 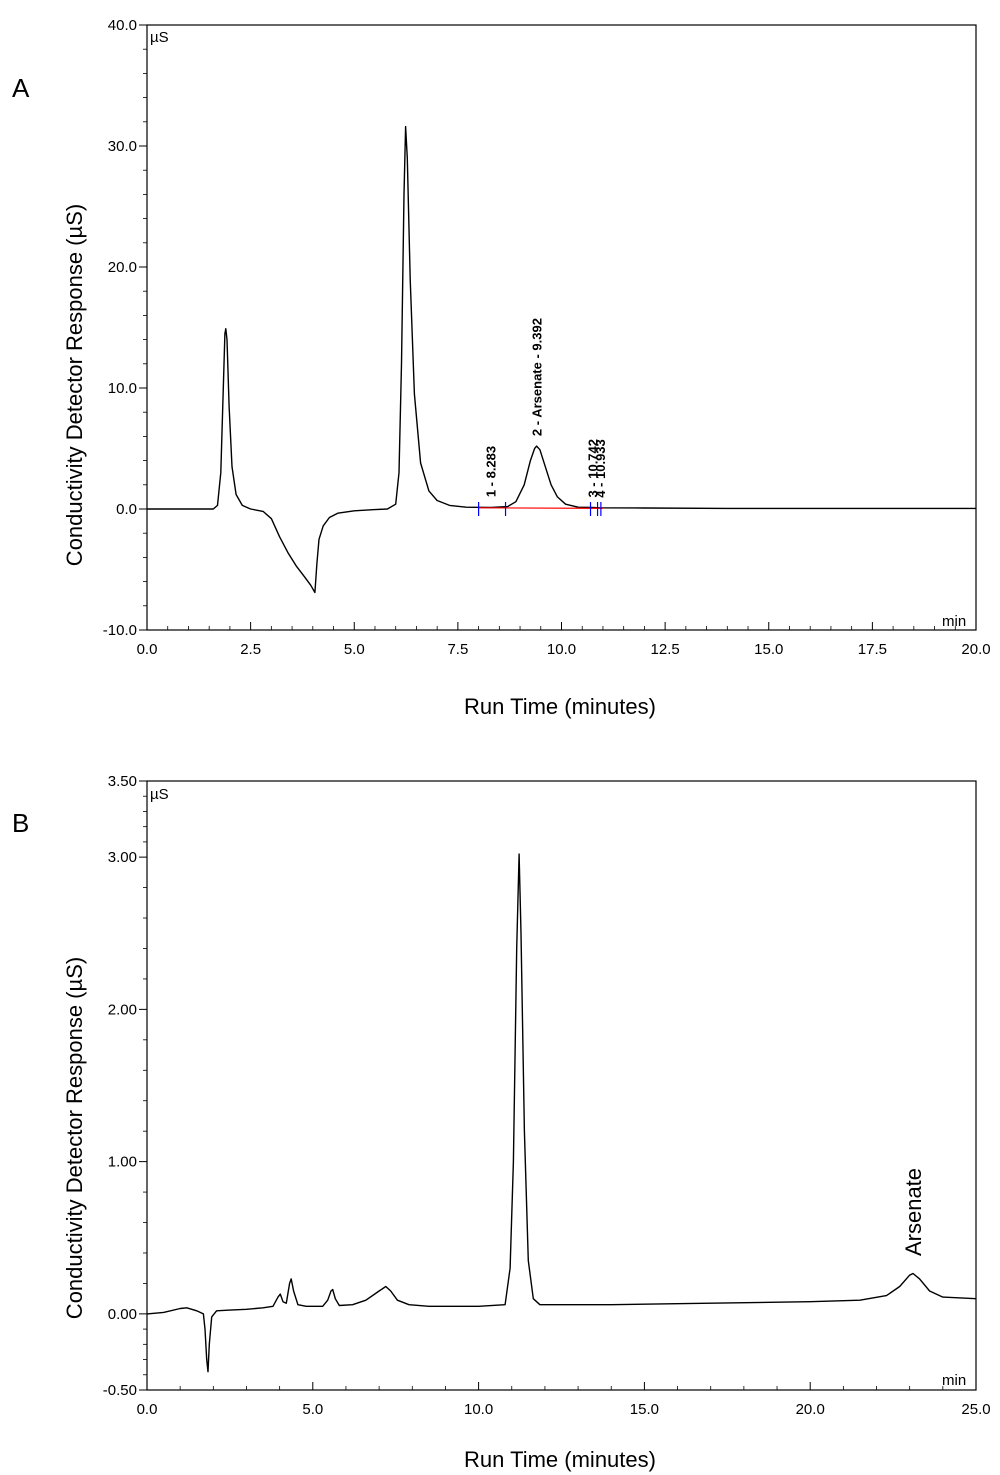 I want to click on x-tick-label: 17.5, so click(x=872, y=649).